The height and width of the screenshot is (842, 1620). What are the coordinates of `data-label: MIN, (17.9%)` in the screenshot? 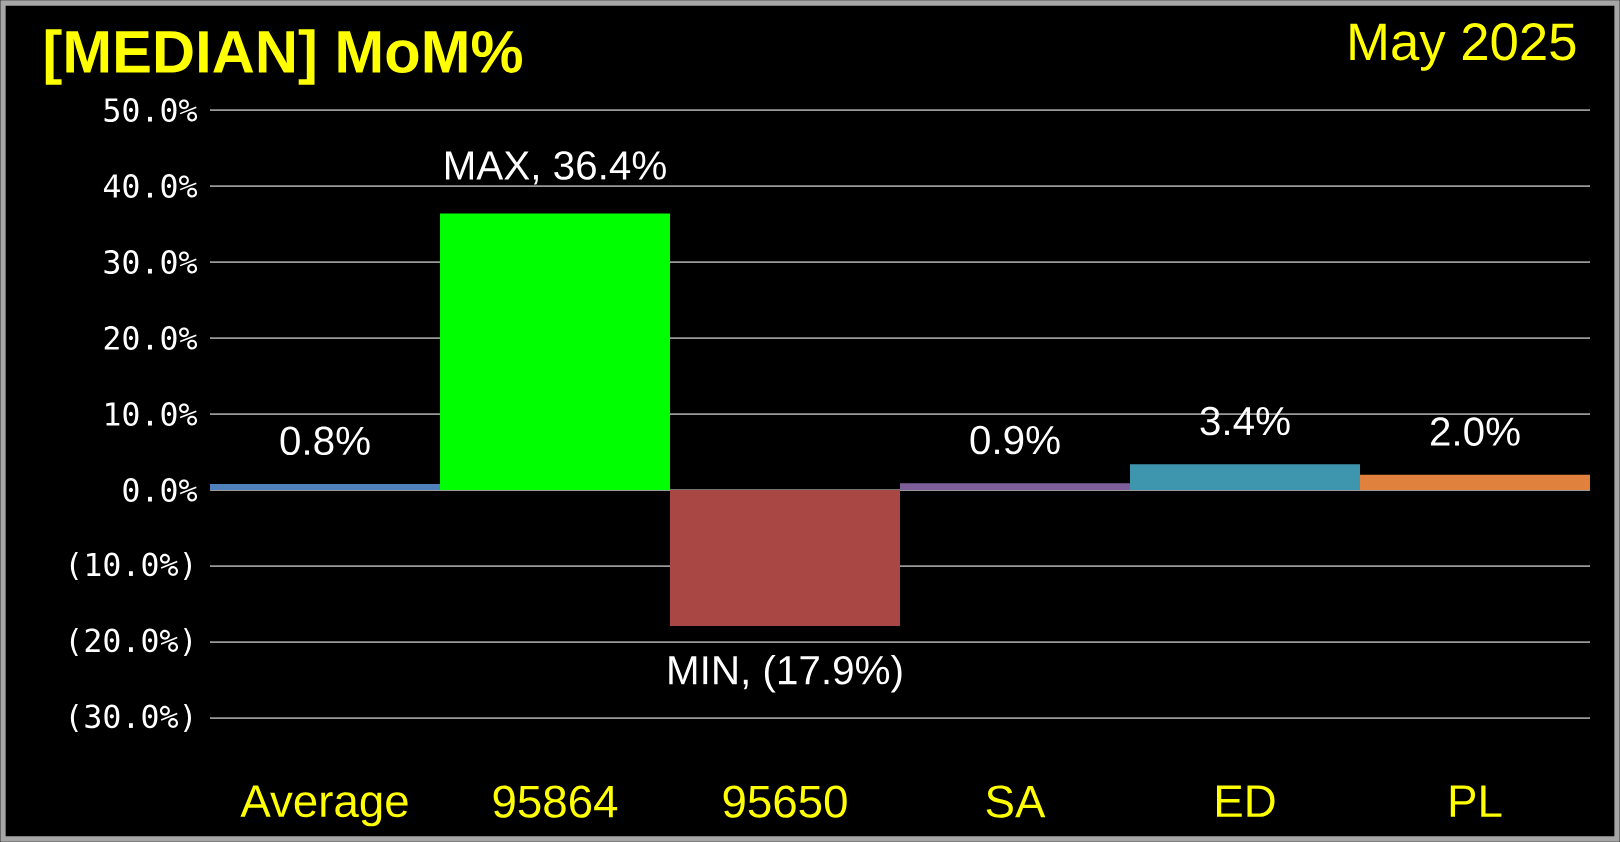 It's located at (785, 673).